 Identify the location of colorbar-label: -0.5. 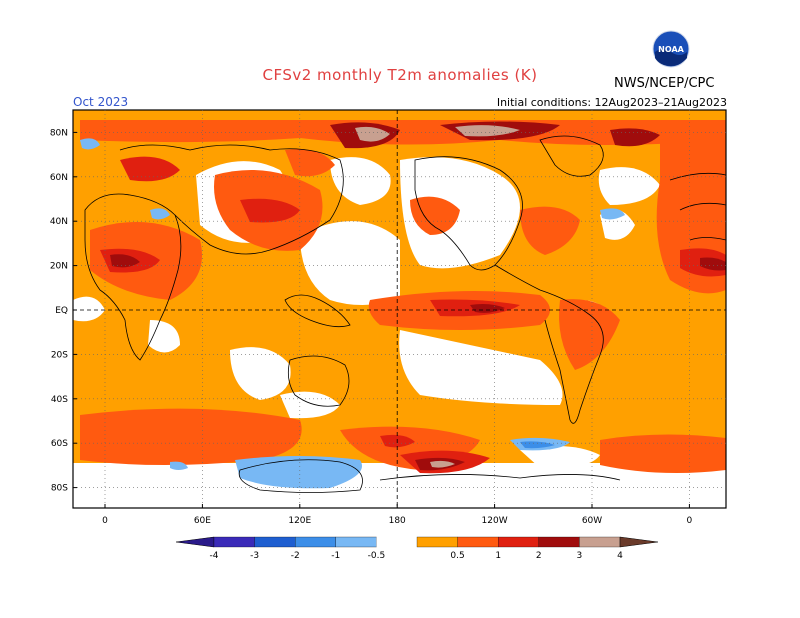
(377, 556).